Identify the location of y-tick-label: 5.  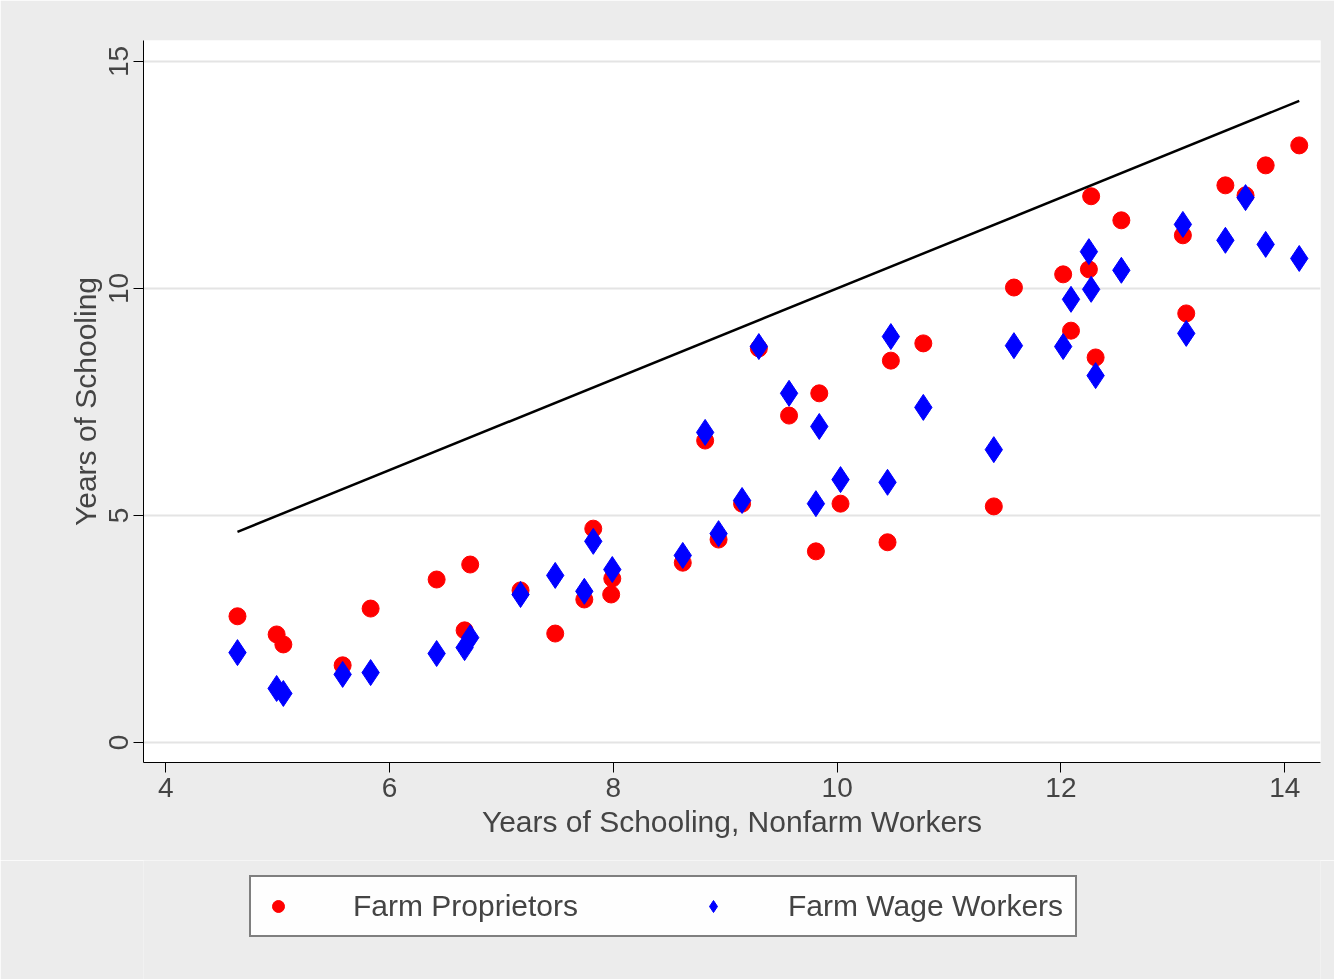
(119, 515).